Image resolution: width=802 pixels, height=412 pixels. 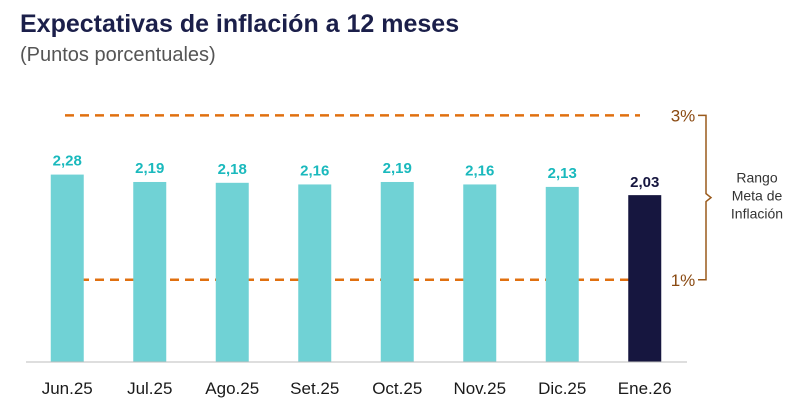 I want to click on x-tick-label-Set.25: Set.25, so click(x=314, y=388).